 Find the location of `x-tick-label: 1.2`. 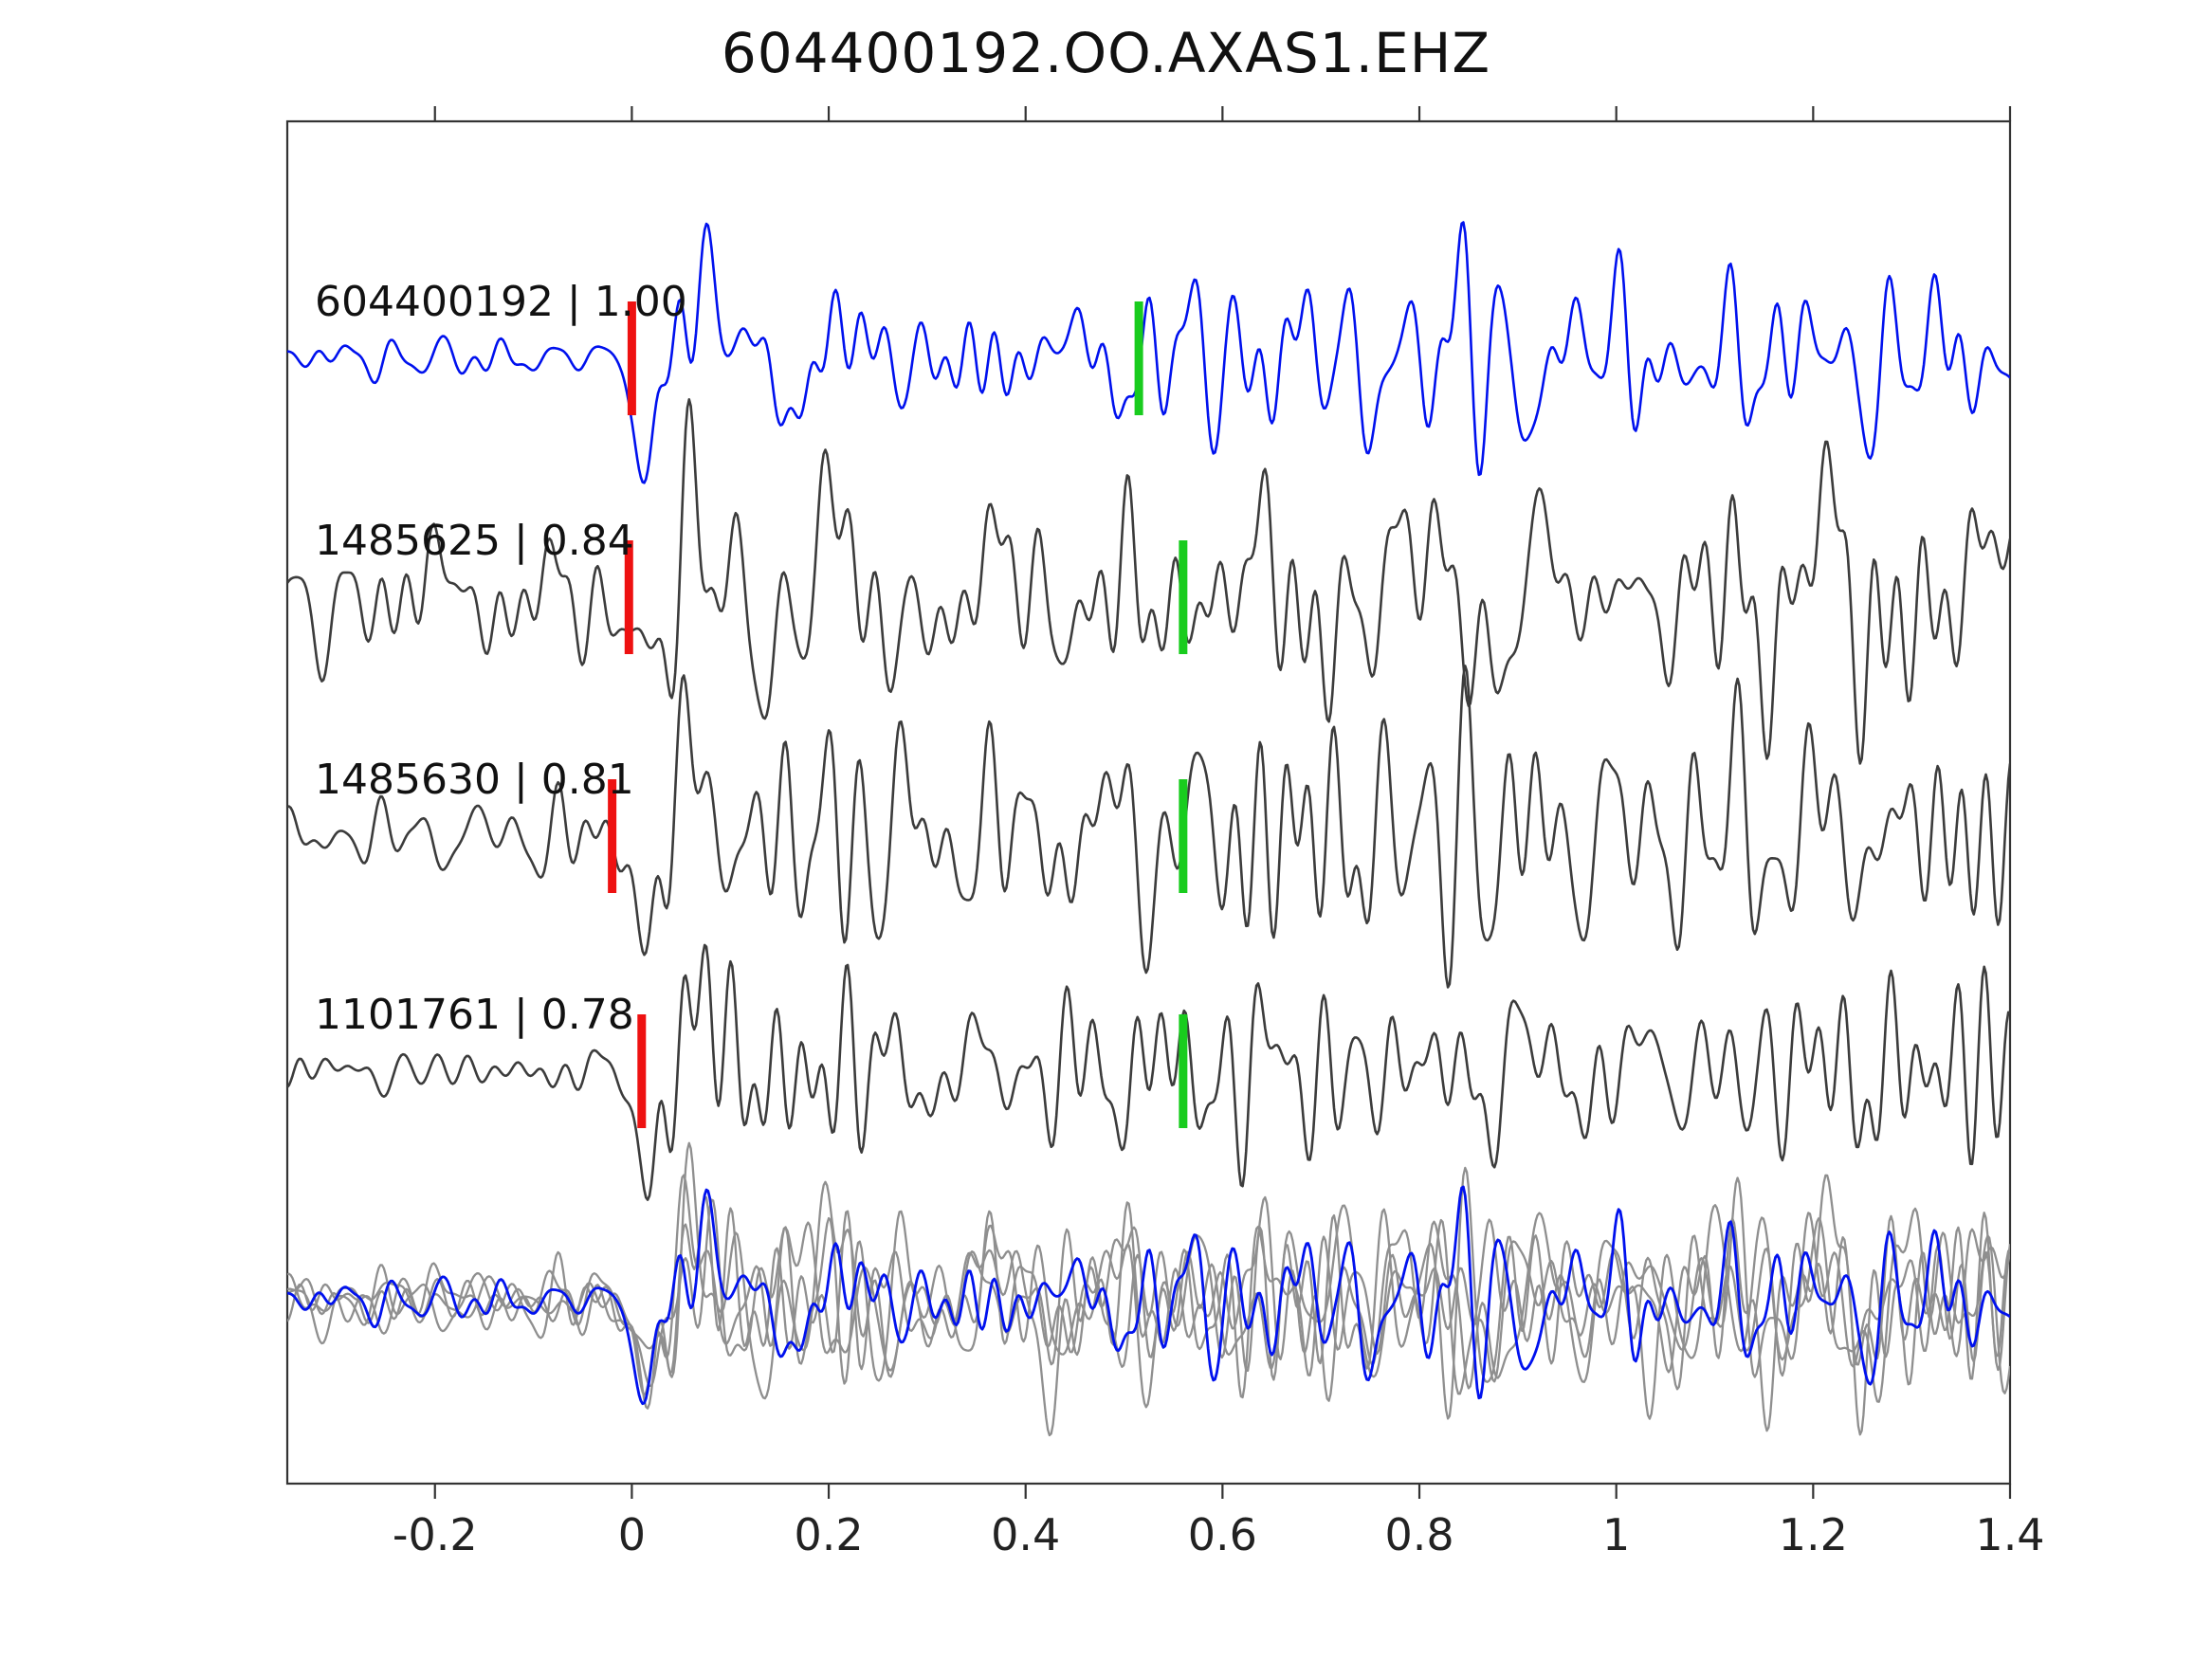

x-tick-label: 1.2 is located at coordinates (1813, 1534).